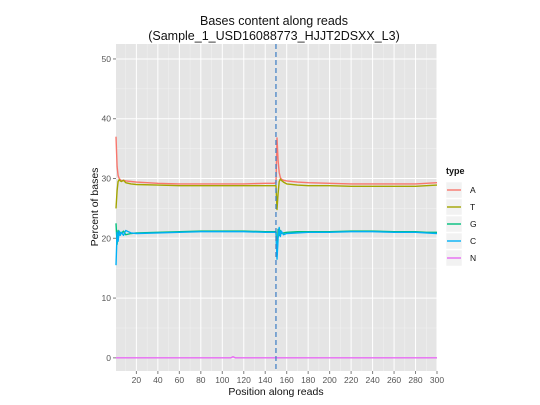 Image resolution: width=540 pixels, height=405 pixels. What do you see at coordinates (201, 380) in the screenshot?
I see `x-tick-label: 80` at bounding box center [201, 380].